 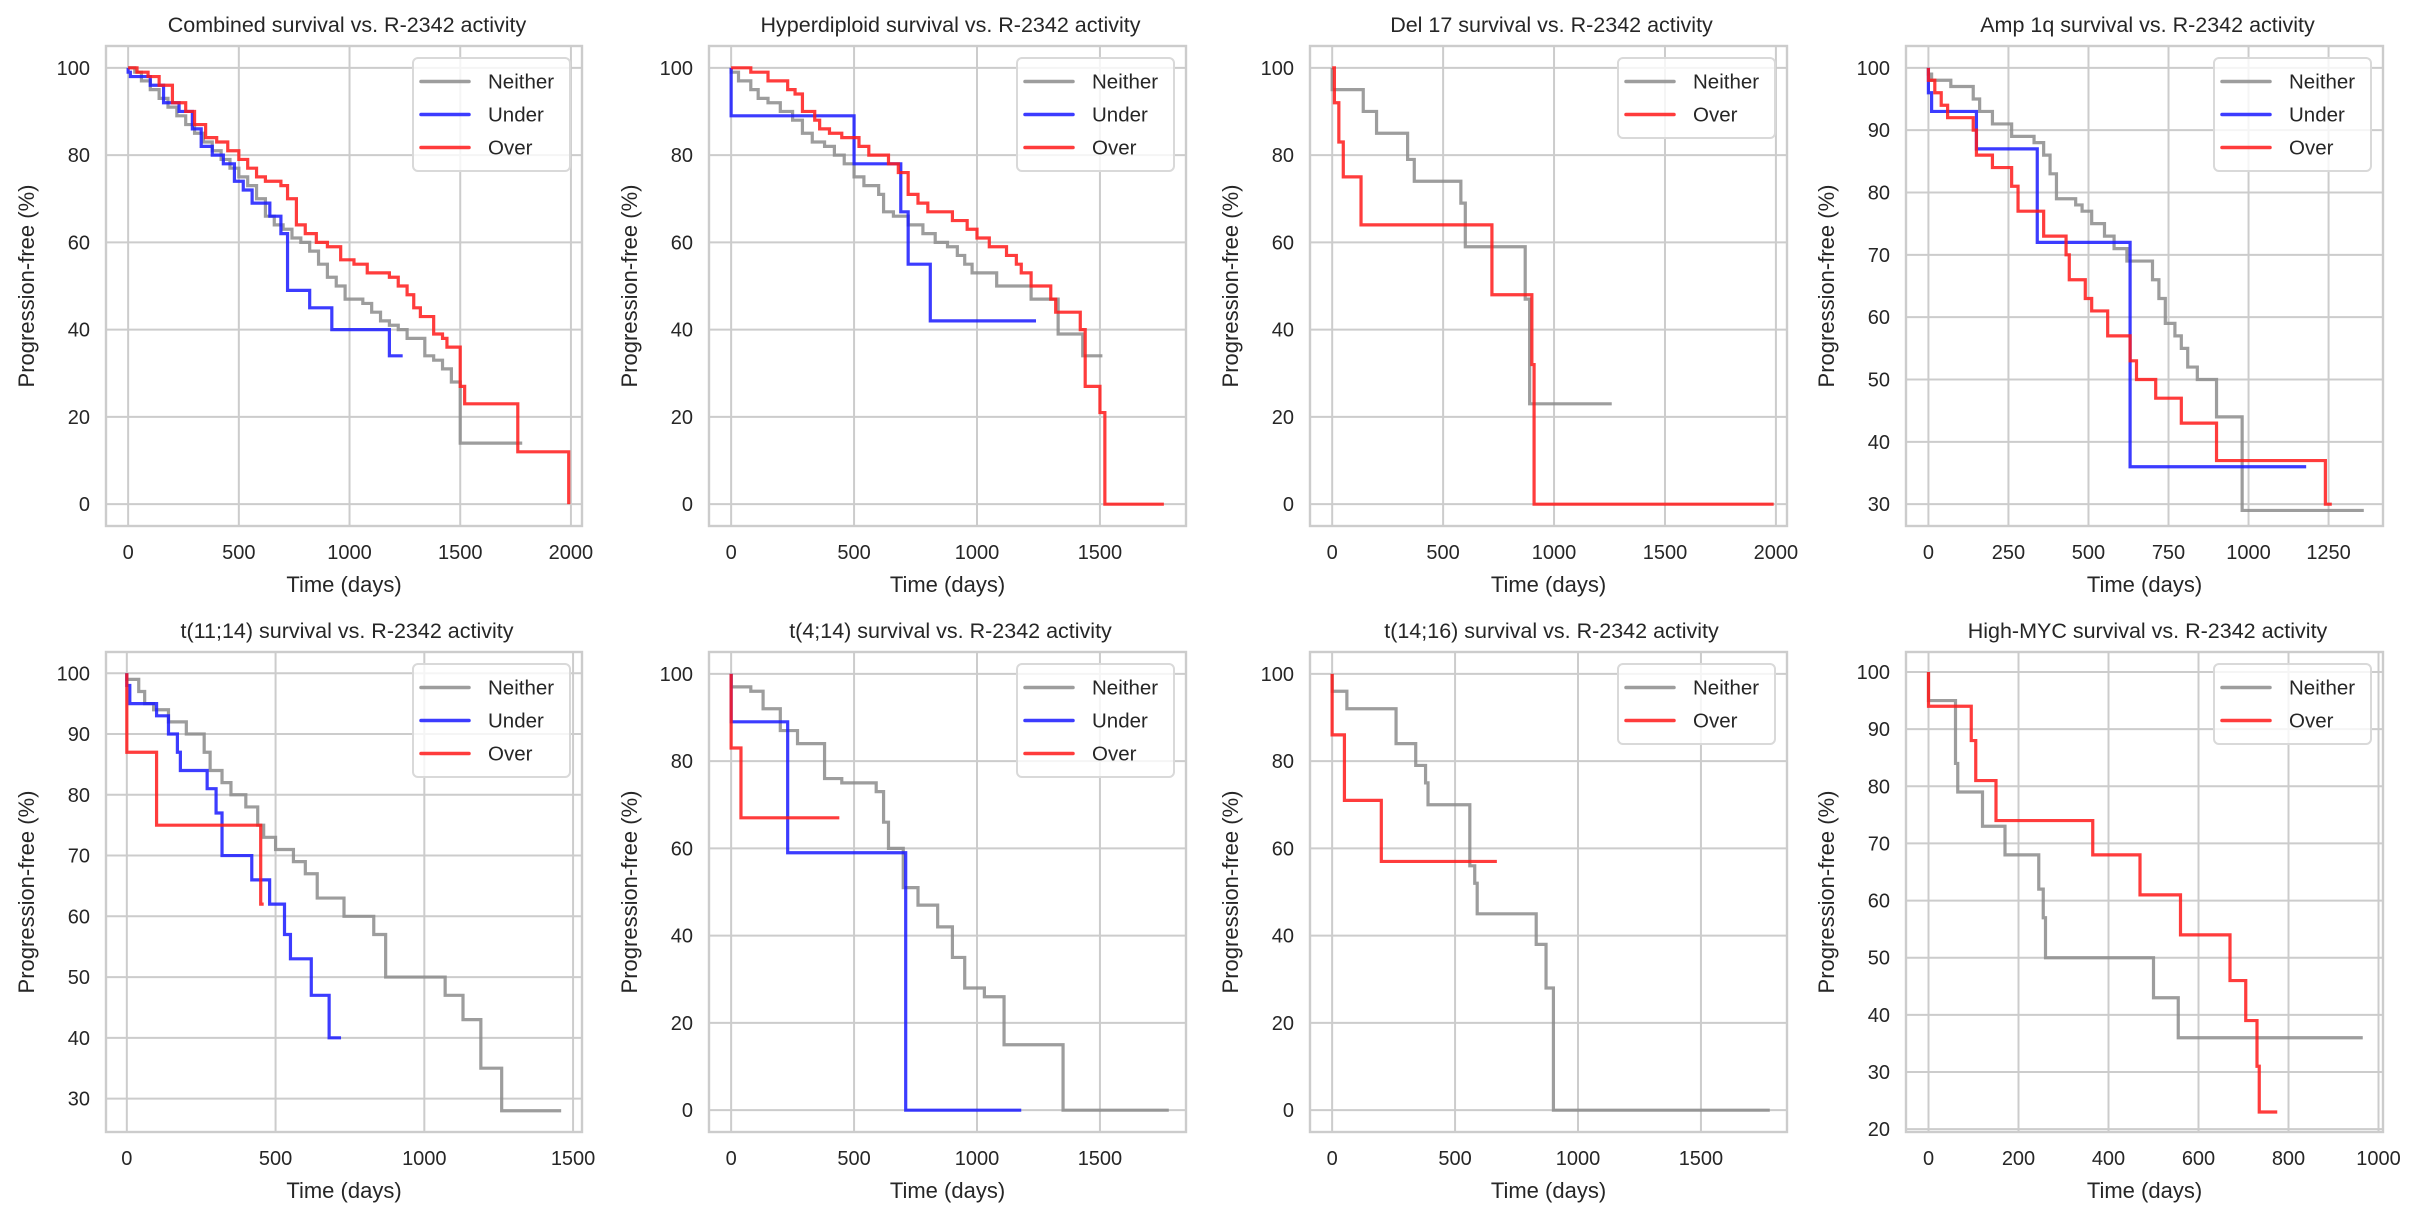 I want to click on x-tick-label: 250, so click(x=2008, y=553).